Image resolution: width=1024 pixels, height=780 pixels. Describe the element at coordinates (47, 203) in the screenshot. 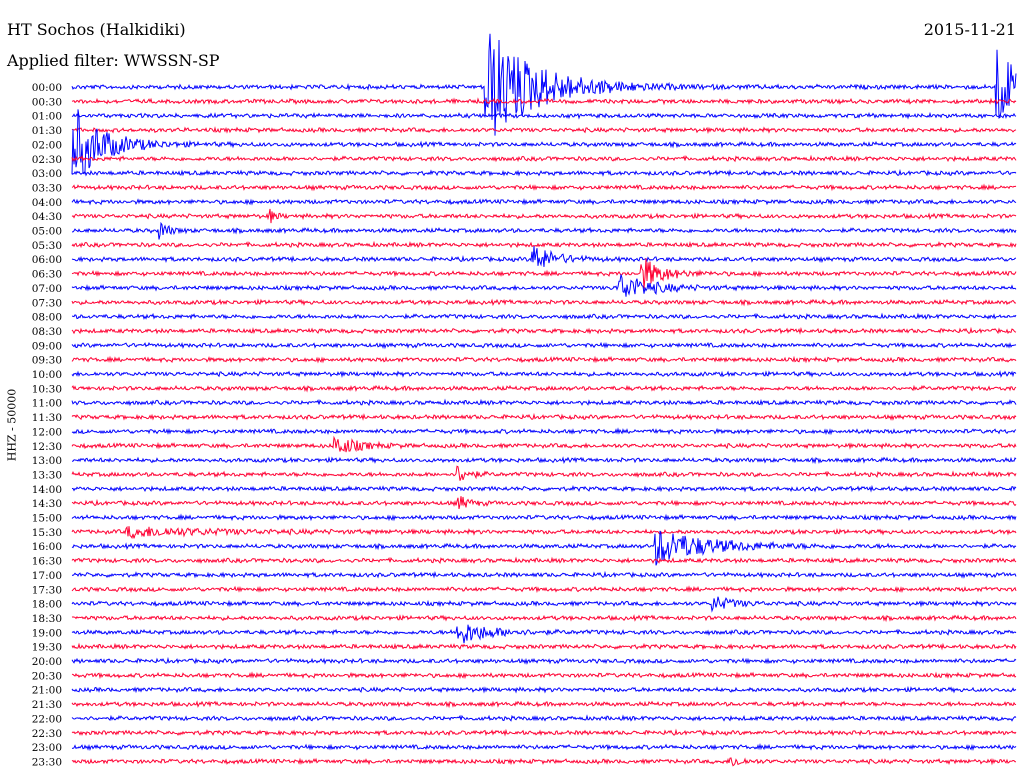

I see `row-time-label: 04:00` at that location.